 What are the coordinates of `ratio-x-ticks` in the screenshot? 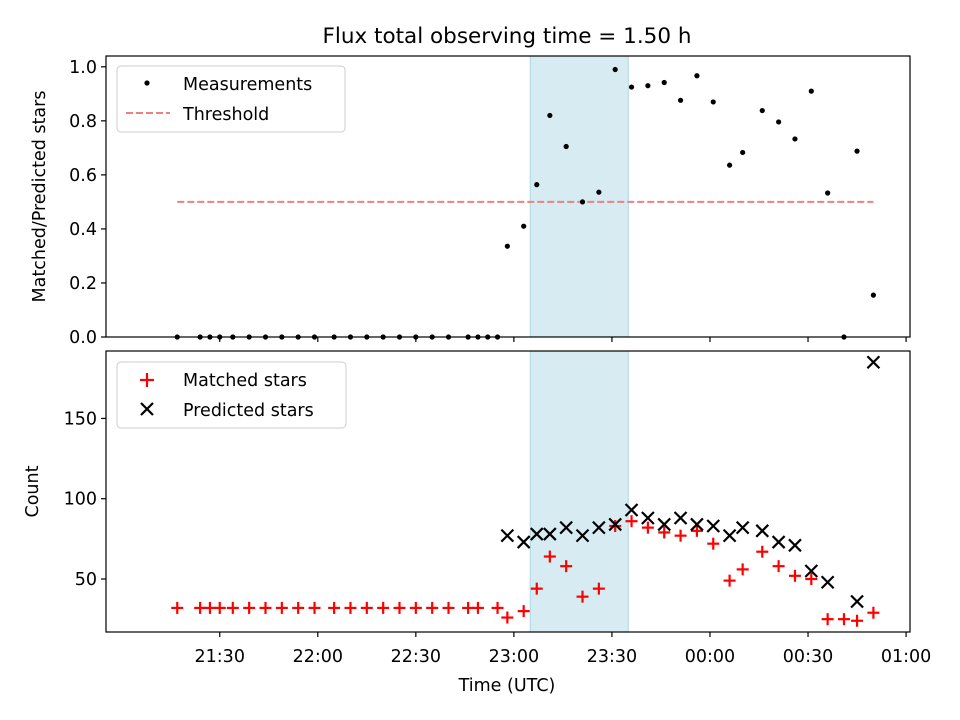 It's located at (563, 339).